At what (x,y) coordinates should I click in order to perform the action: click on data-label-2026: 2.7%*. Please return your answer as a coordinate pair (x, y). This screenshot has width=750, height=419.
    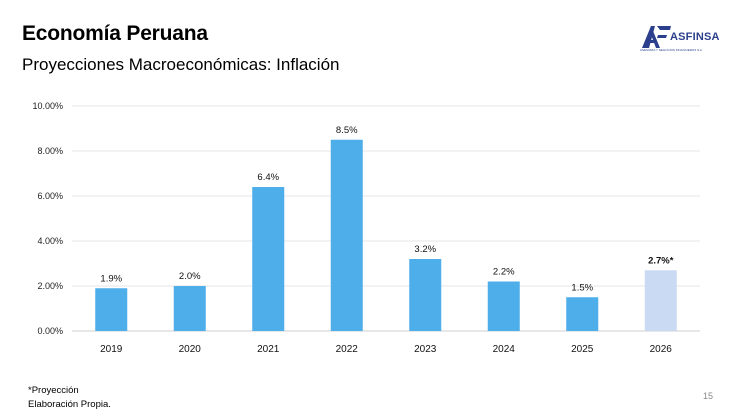
    Looking at the image, I should click on (661, 260).